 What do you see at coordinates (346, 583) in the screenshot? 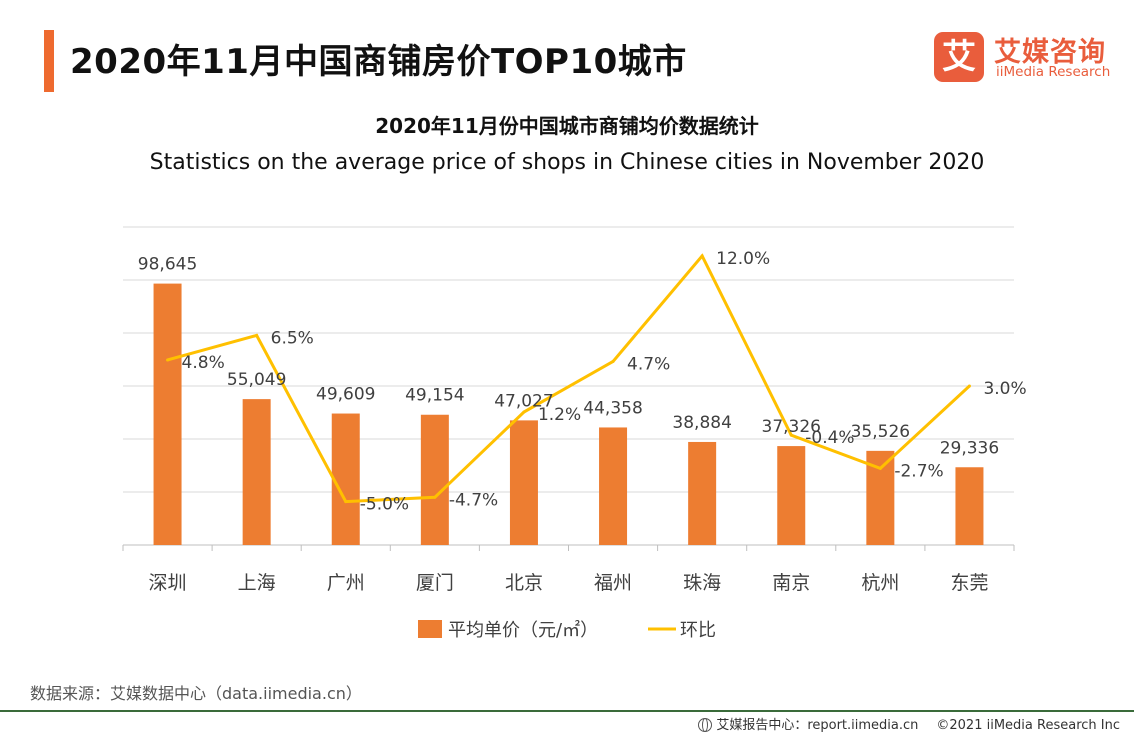
I see `x-tick-label: 广州` at bounding box center [346, 583].